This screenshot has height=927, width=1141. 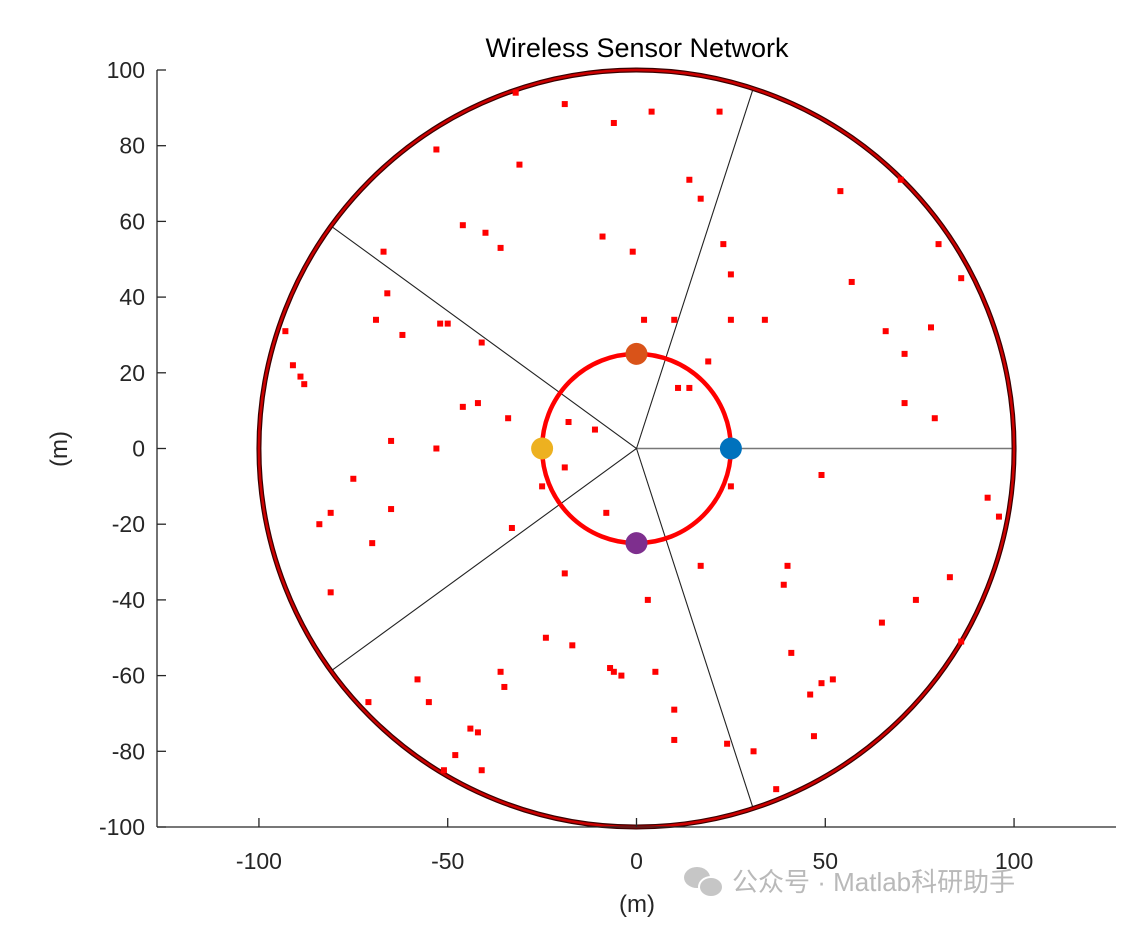 I want to click on x-tick-label: -100, so click(x=259, y=861).